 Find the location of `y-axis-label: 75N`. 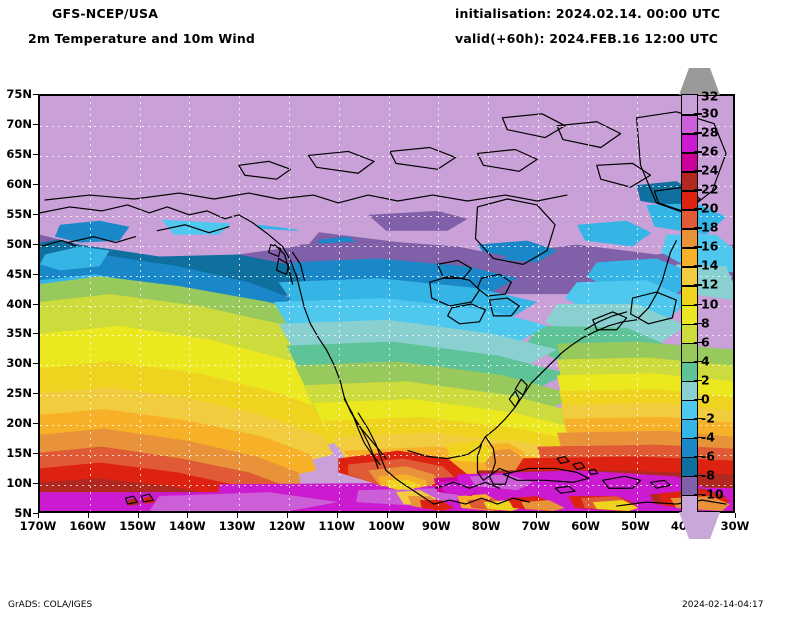

y-axis-label: 75N is located at coordinates (19, 94).